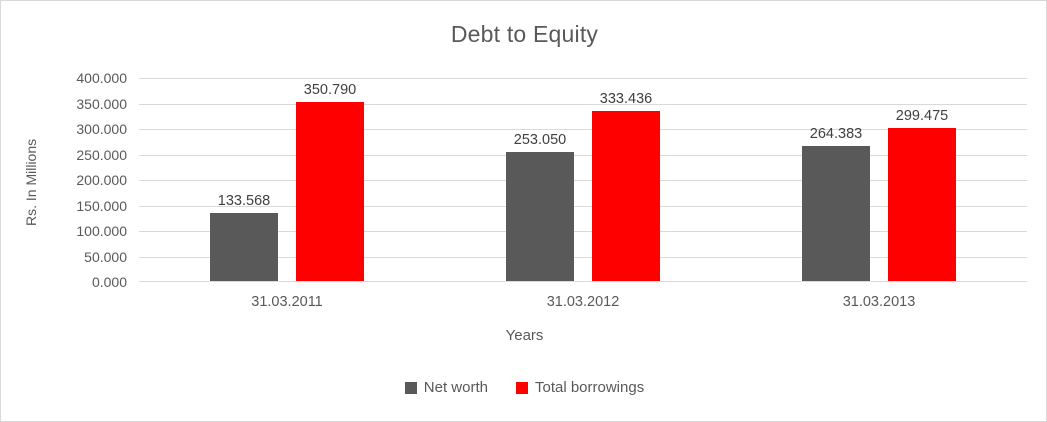 The image size is (1047, 422). Describe the element at coordinates (836, 213) in the screenshot. I see `bar-net-worth-31.03.2013` at that location.